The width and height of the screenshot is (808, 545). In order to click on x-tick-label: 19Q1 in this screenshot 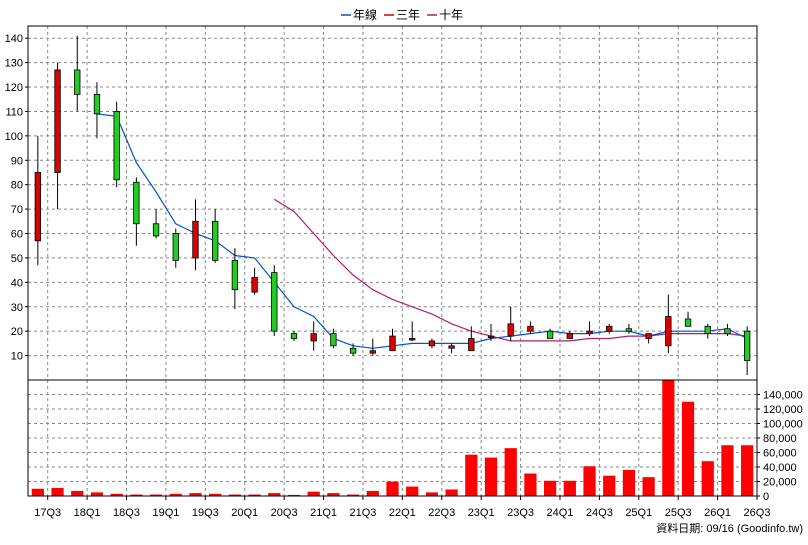, I will do `click(165, 513)`.